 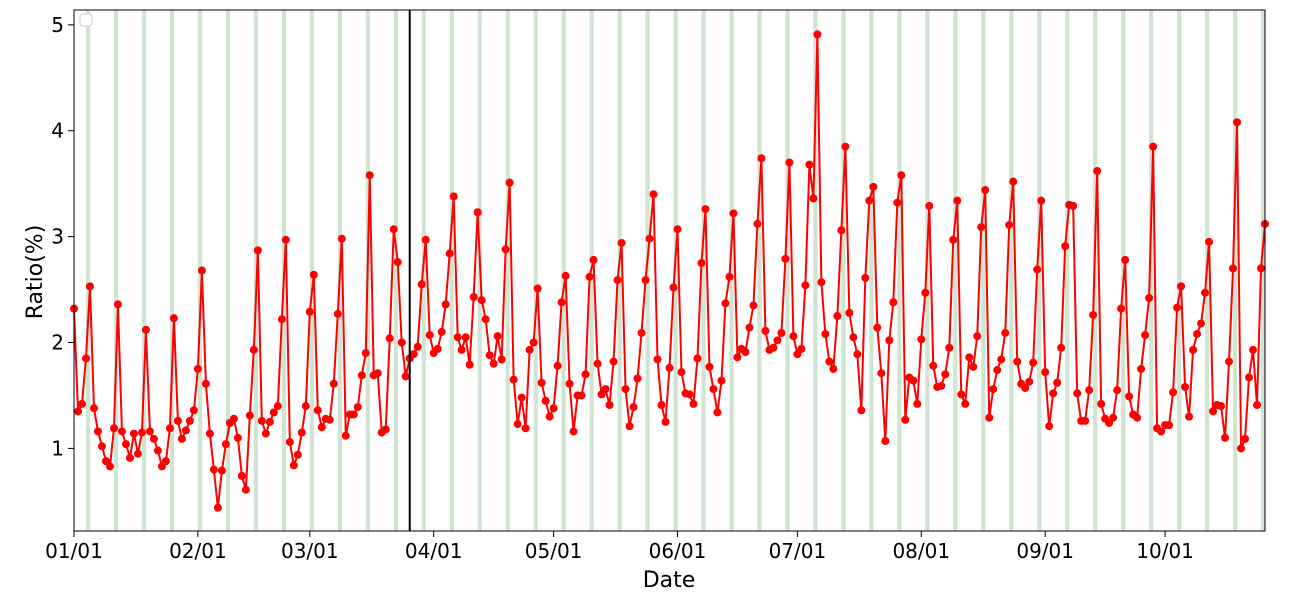 What do you see at coordinates (678, 551) in the screenshot?
I see `x-tick-label: 06/01` at bounding box center [678, 551].